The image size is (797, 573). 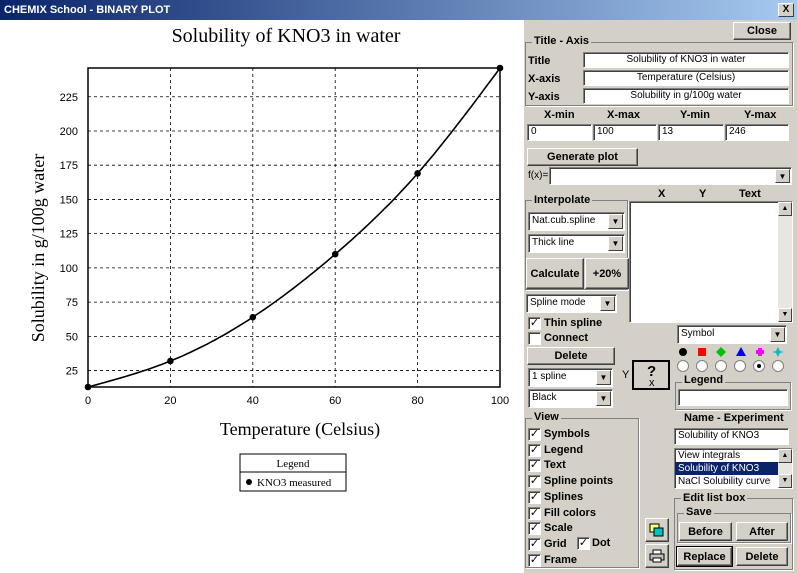 What do you see at coordinates (559, 132) in the screenshot?
I see `x-min-input: 0` at bounding box center [559, 132].